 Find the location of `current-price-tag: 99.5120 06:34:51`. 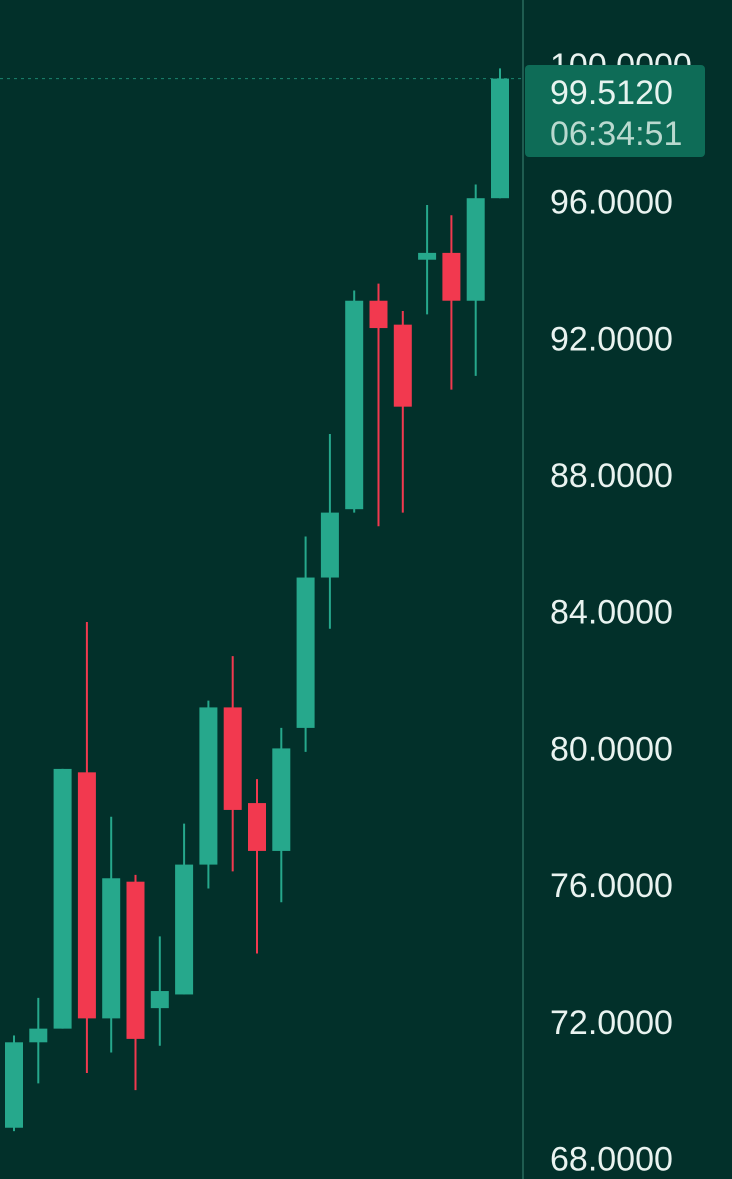

current-price-tag: 99.5120 06:34:51 is located at coordinates (615, 111).